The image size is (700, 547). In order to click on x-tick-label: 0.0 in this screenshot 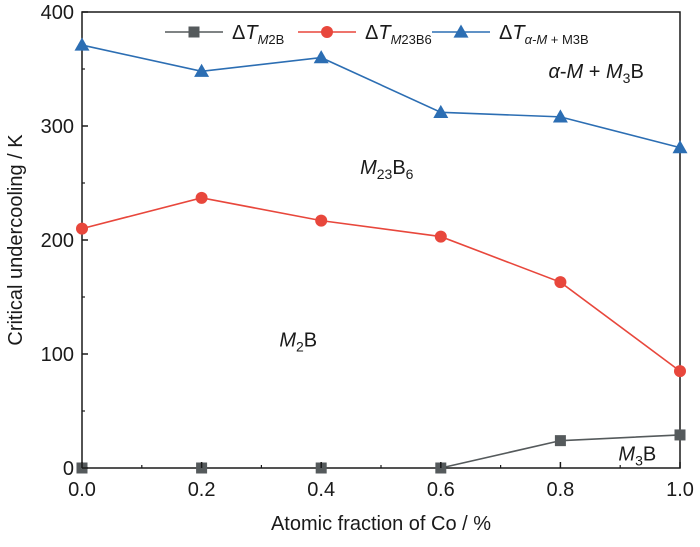, I will do `click(82, 490)`.